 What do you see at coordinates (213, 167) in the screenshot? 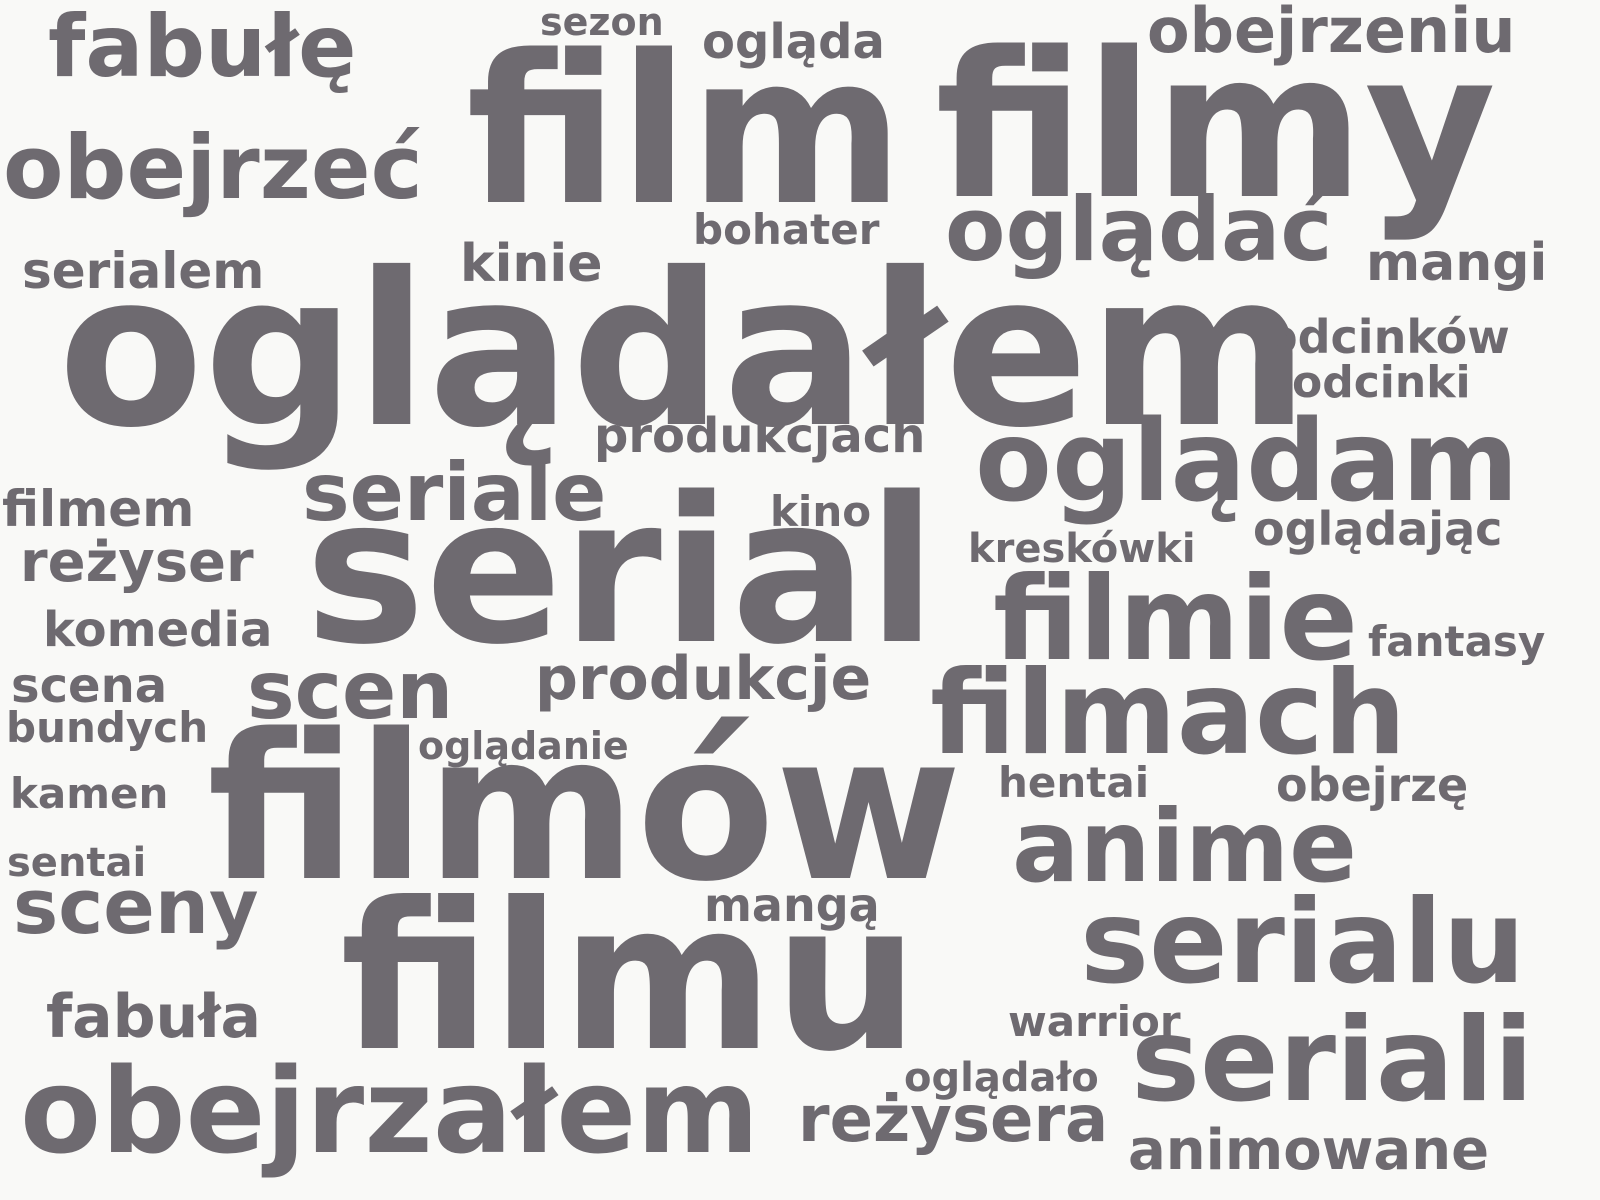
I see `word-obejrzec: obejrzeć` at bounding box center [213, 167].